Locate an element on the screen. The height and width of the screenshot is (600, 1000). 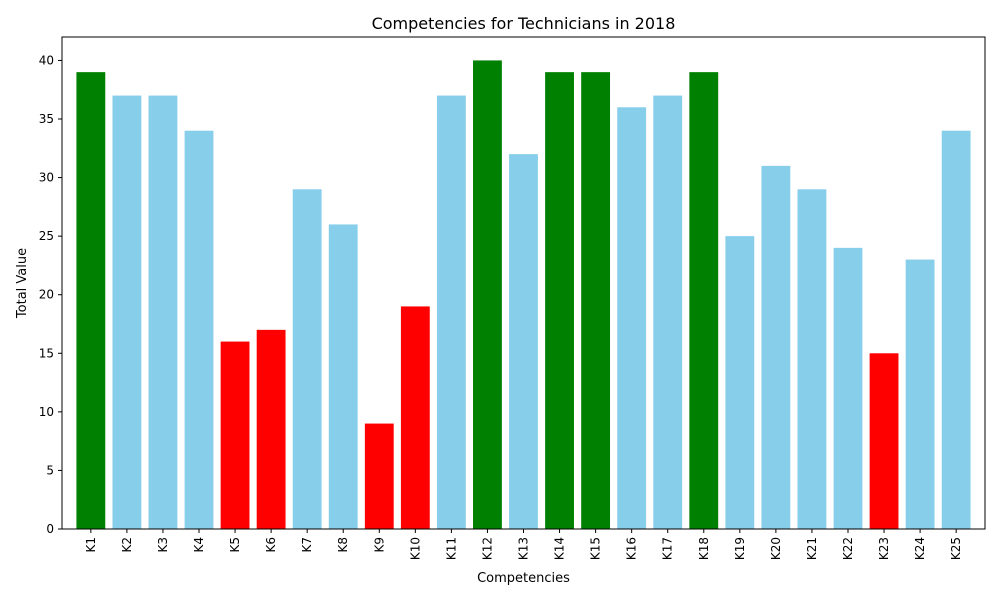
bar-k15 is located at coordinates (596, 300).